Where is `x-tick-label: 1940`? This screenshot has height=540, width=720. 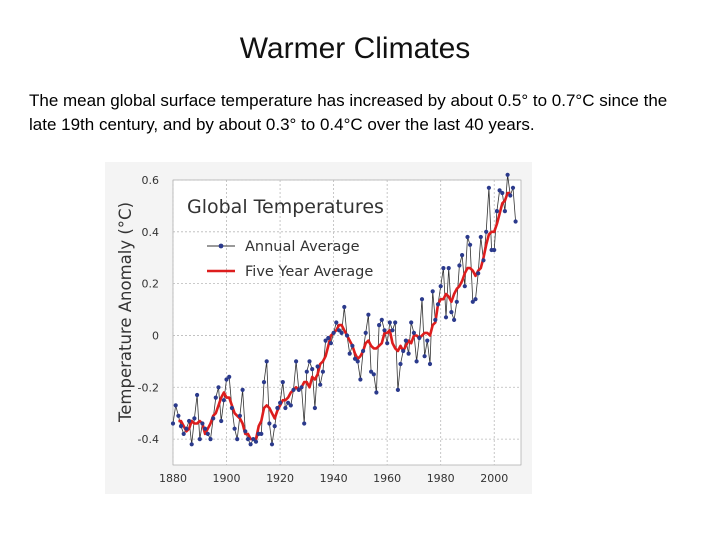 x-tick-label: 1940 is located at coordinates (334, 478).